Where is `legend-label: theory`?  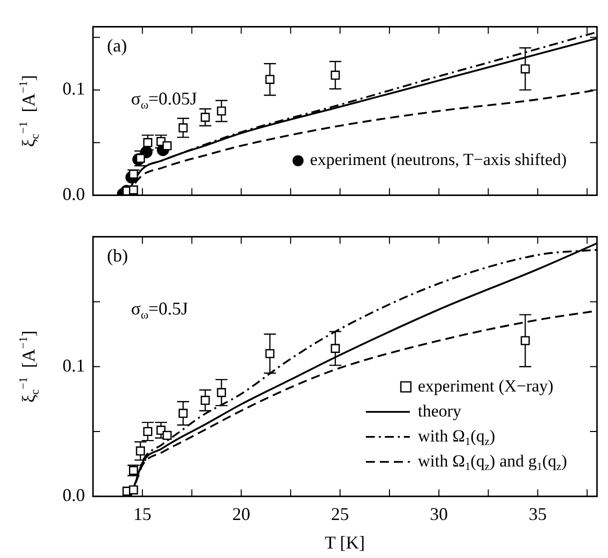
legend-label: theory is located at coordinates (440, 410).